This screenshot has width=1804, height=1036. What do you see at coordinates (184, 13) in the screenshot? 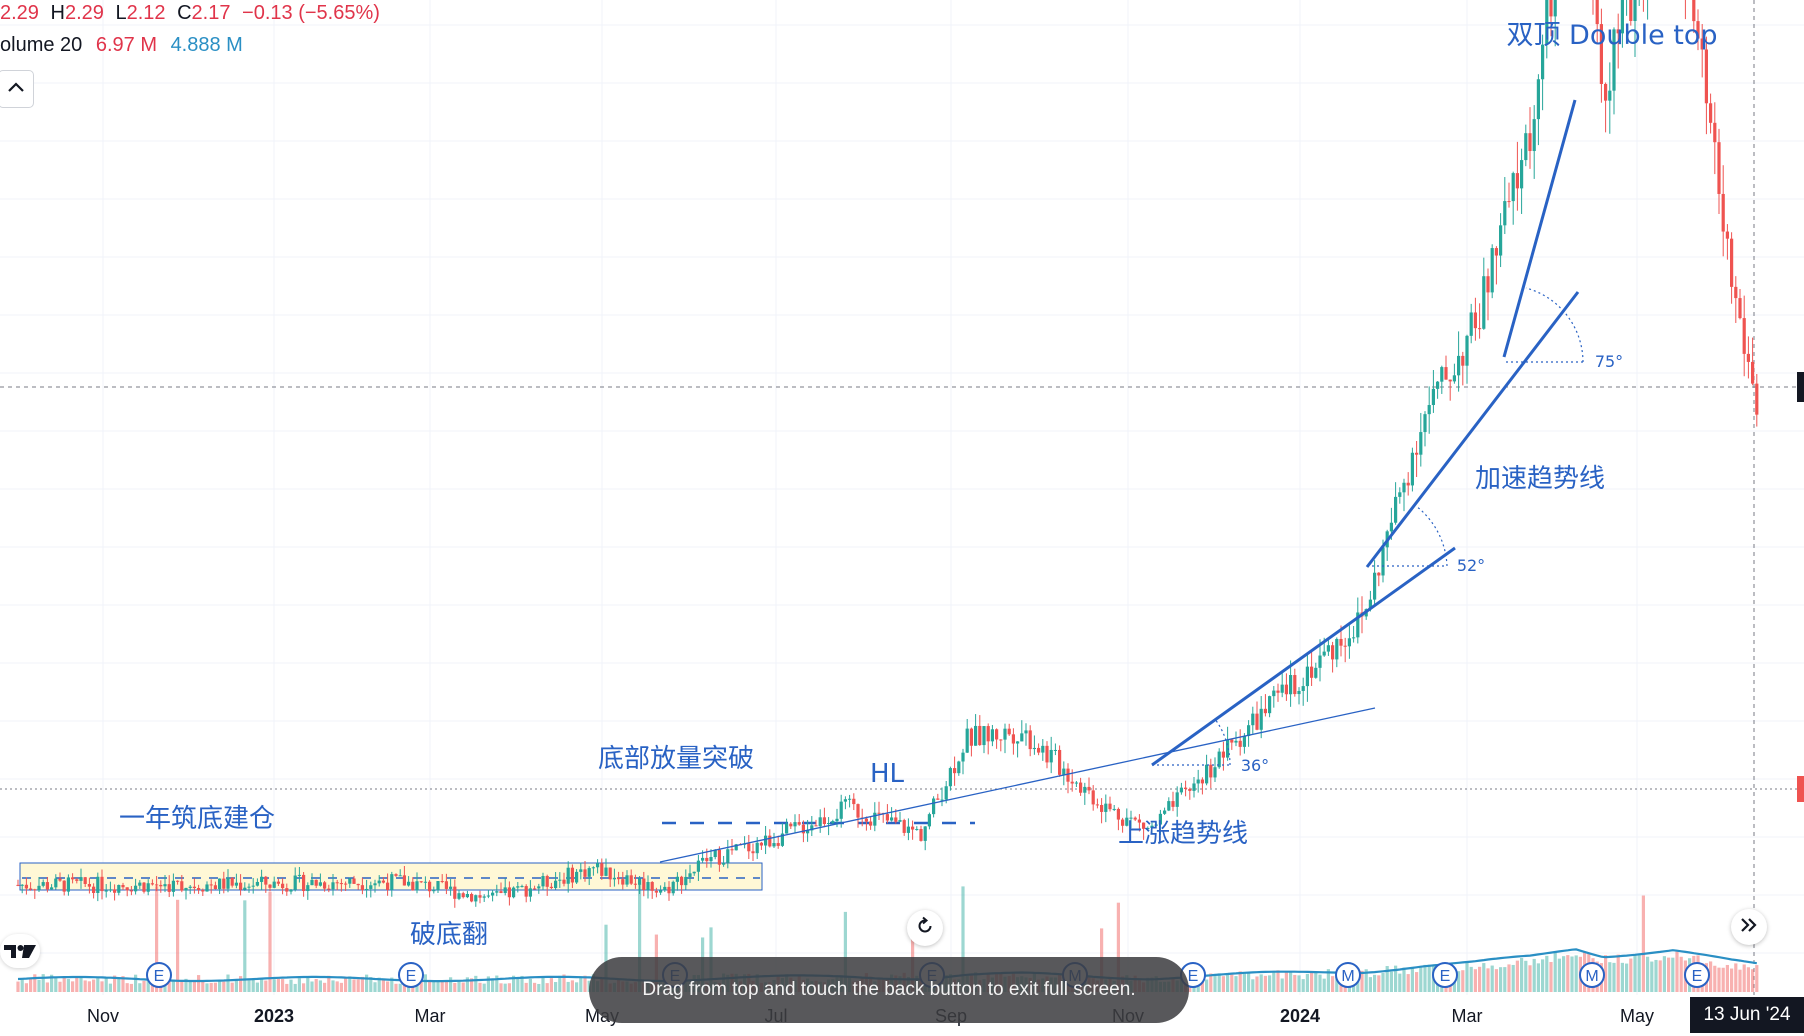
I see `legend-c-label: C` at bounding box center [184, 13].